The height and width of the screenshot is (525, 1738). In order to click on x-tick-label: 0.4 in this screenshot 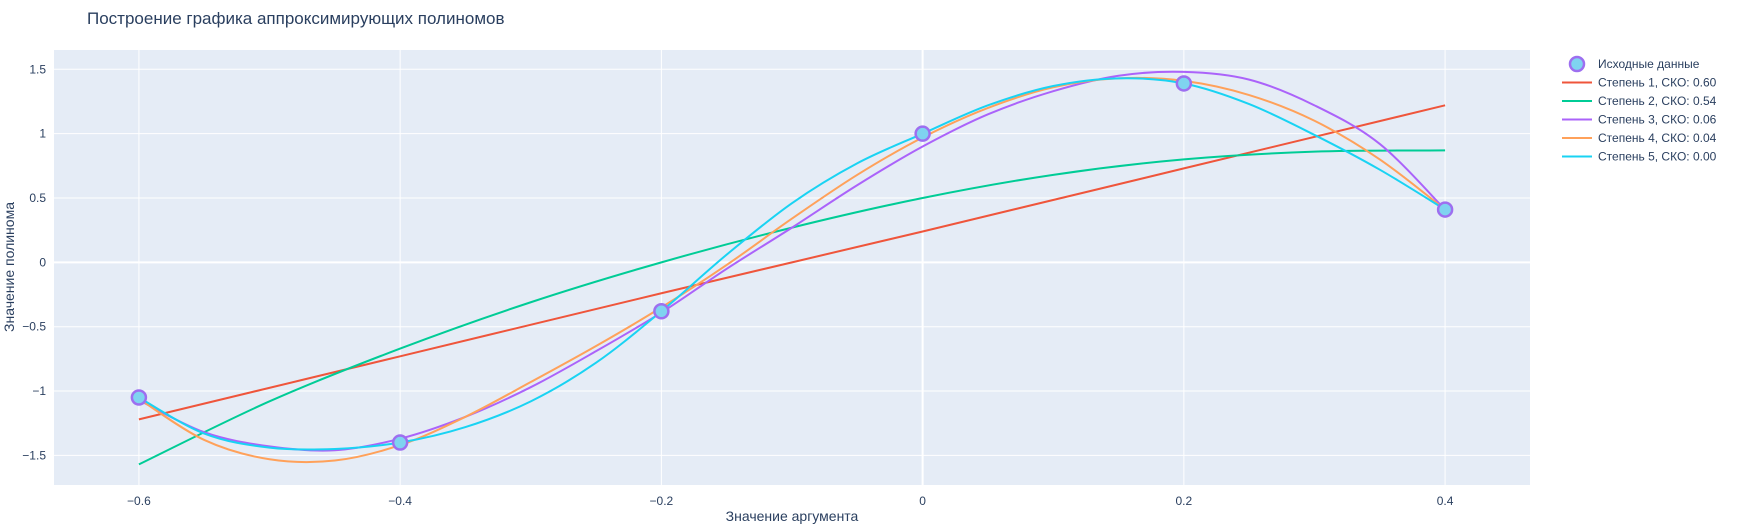, I will do `click(1445, 501)`.